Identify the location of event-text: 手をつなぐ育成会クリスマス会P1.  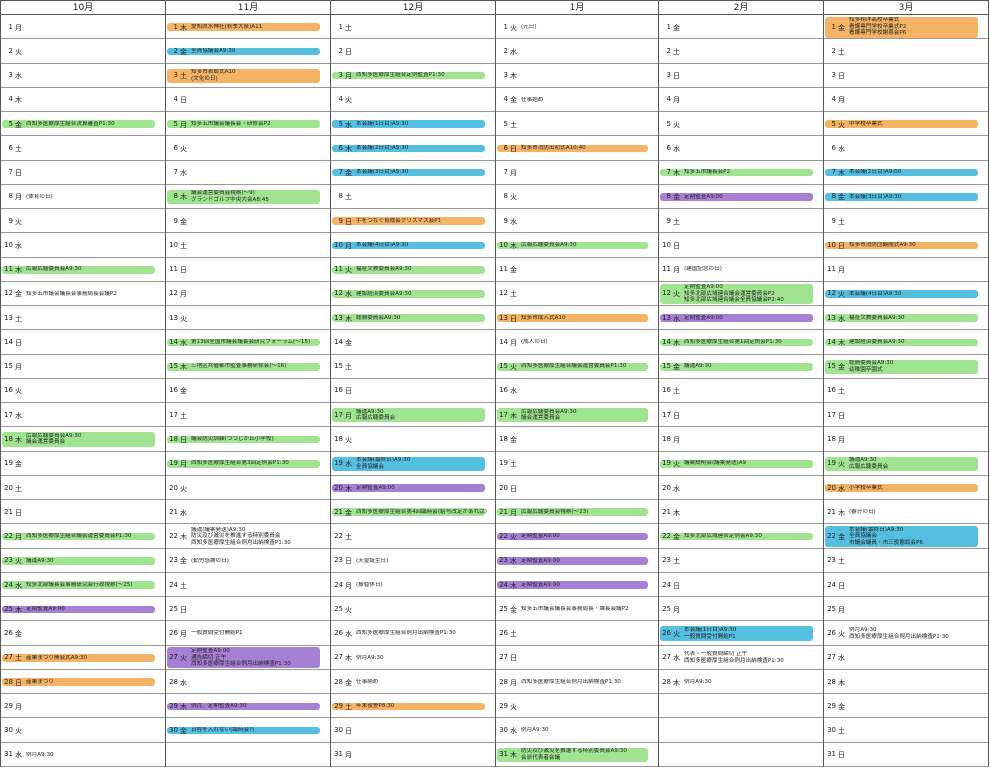
(399, 220).